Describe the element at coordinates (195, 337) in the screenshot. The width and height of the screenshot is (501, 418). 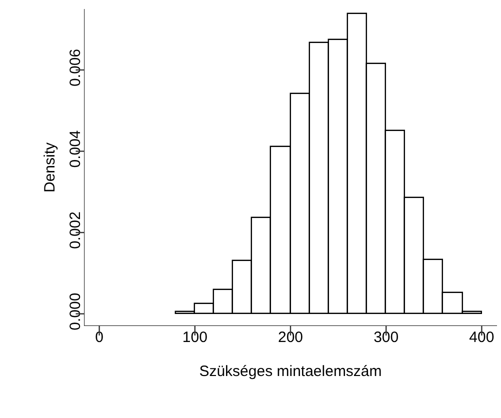
I see `x-tick-label: 100` at that location.